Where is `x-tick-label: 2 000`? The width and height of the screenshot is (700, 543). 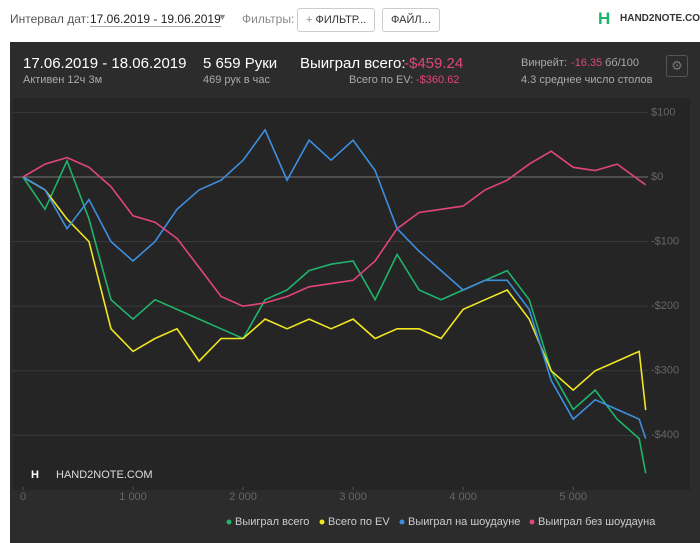
x-tick-label: 2 000 is located at coordinates (243, 497).